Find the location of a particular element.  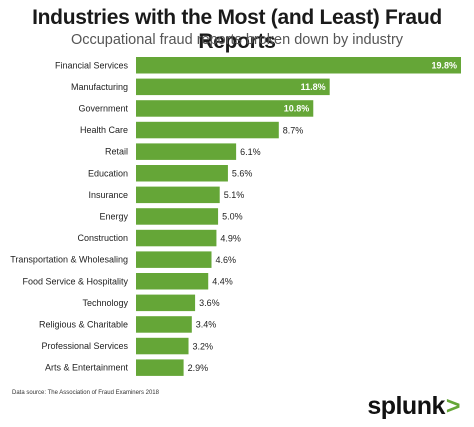

logo-text: splunk is located at coordinates (406, 406).